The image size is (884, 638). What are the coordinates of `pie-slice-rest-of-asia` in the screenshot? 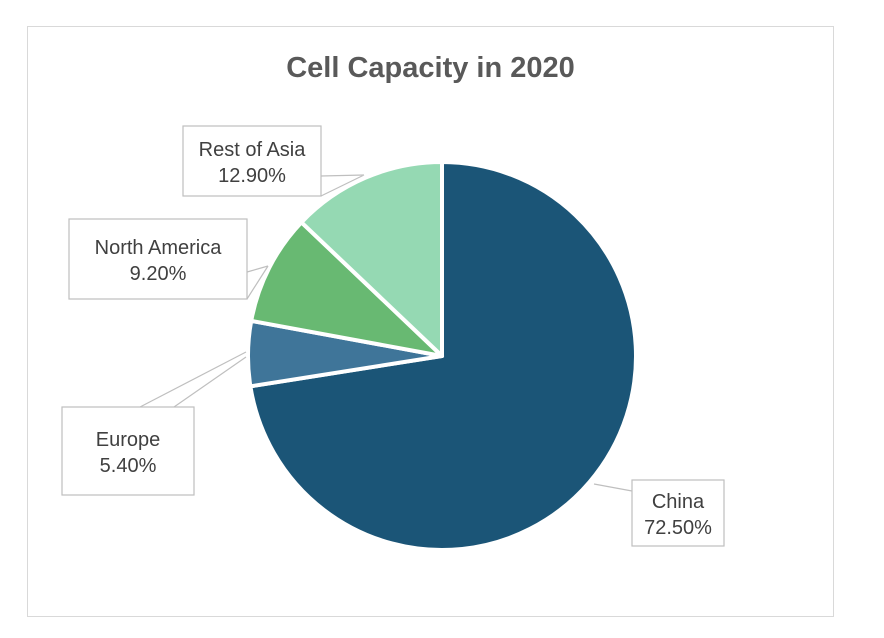 It's located at (371, 259).